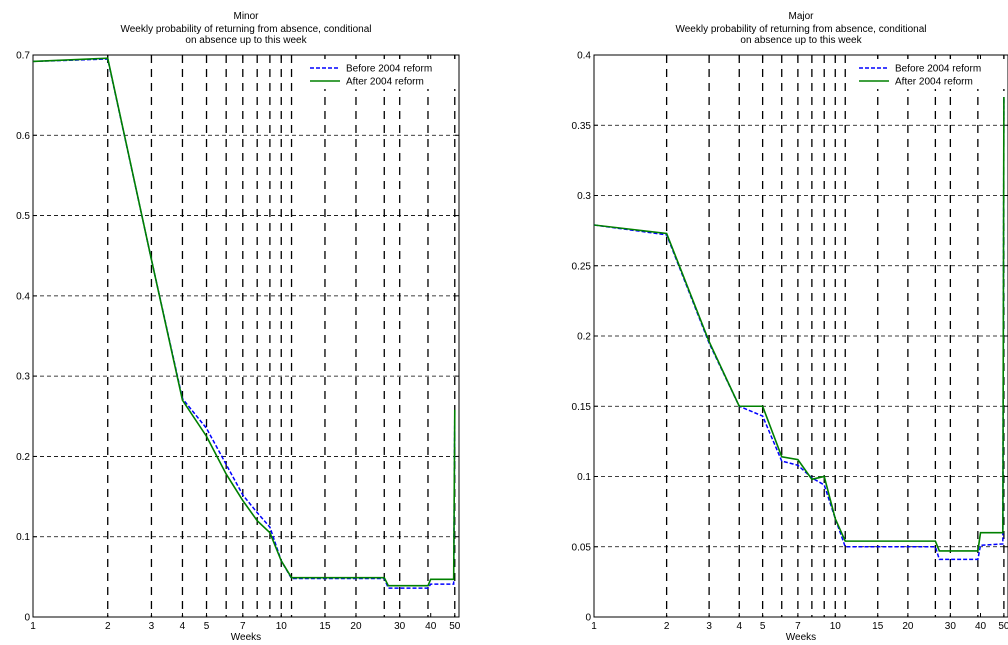 Image resolution: width=1008 pixels, height=645 pixels. I want to click on chart-title: Major, so click(801, 16).